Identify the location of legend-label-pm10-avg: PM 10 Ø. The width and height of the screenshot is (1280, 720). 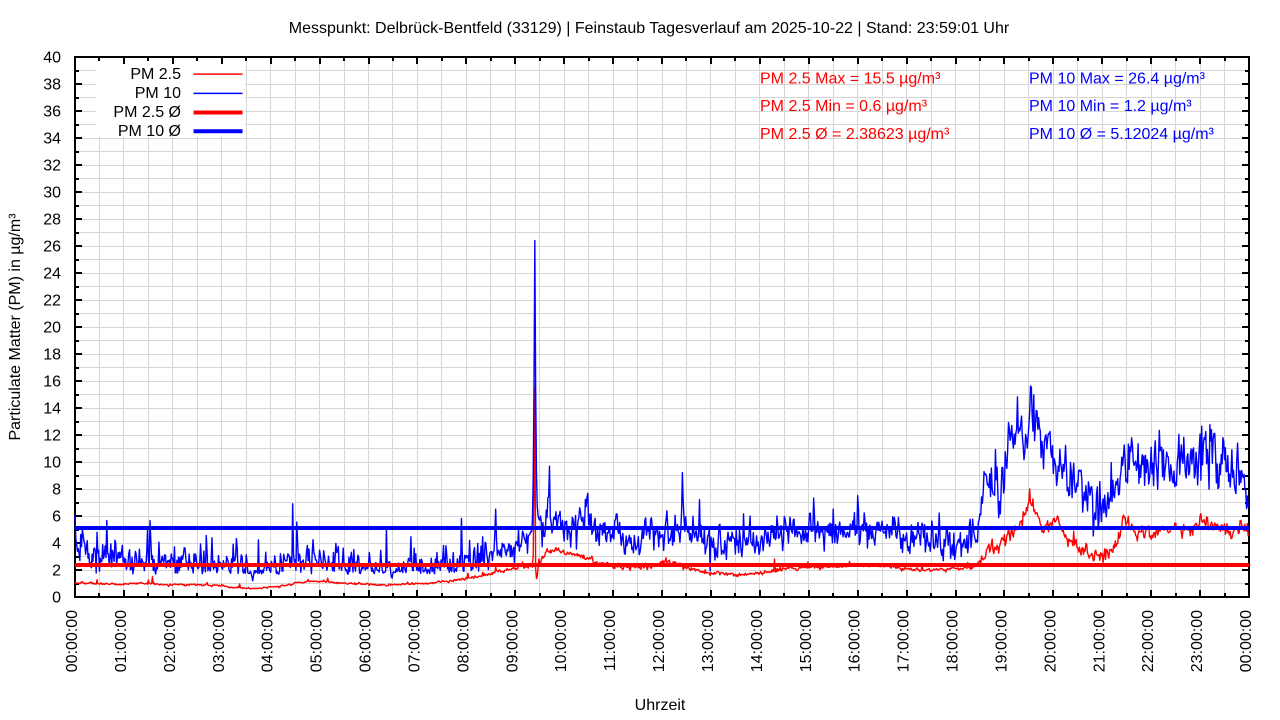
(149, 131).